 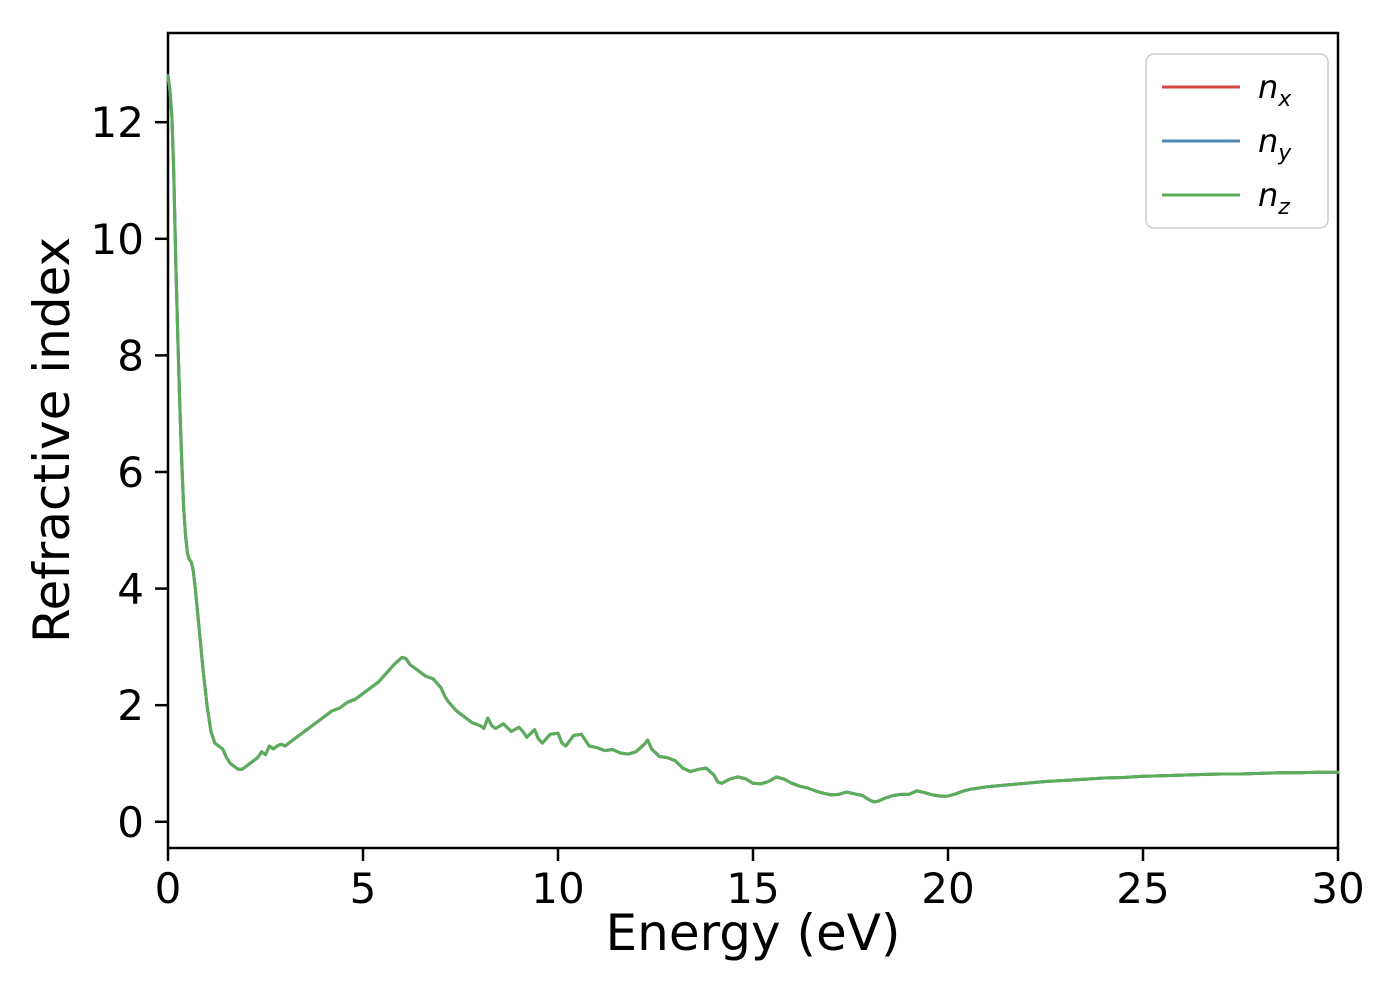 What do you see at coordinates (363, 888) in the screenshot?
I see `x-tick-label: 5` at bounding box center [363, 888].